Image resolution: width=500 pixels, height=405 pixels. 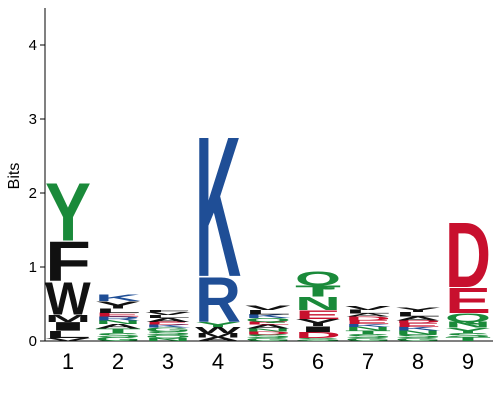 I want to click on y-axis: 0 1 2 3 4, so click(x=37, y=179).